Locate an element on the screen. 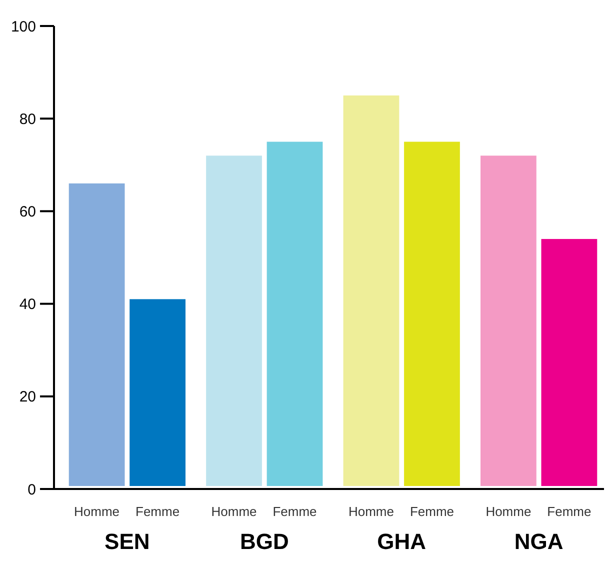 The height and width of the screenshot is (567, 616). y-tick-label: 60 is located at coordinates (27, 211).